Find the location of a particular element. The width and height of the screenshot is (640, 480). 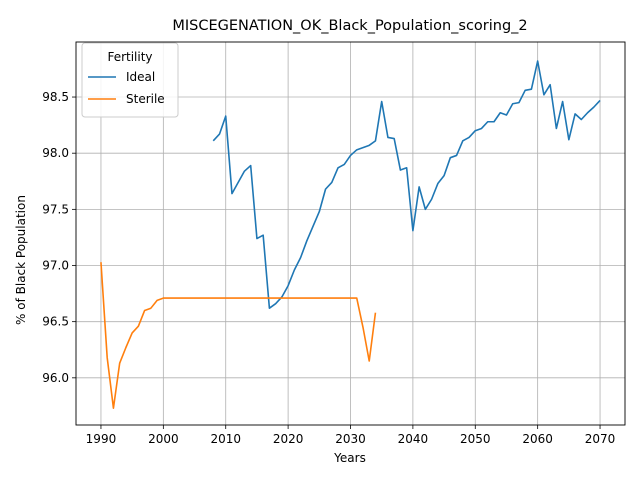

x-tick-label: 2070 is located at coordinates (600, 439).